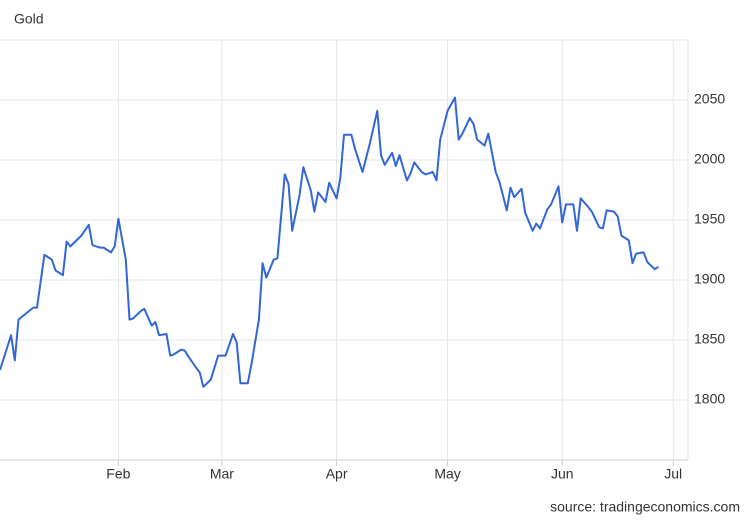  What do you see at coordinates (673, 474) in the screenshot?
I see `x-tick-label: Jul` at bounding box center [673, 474].